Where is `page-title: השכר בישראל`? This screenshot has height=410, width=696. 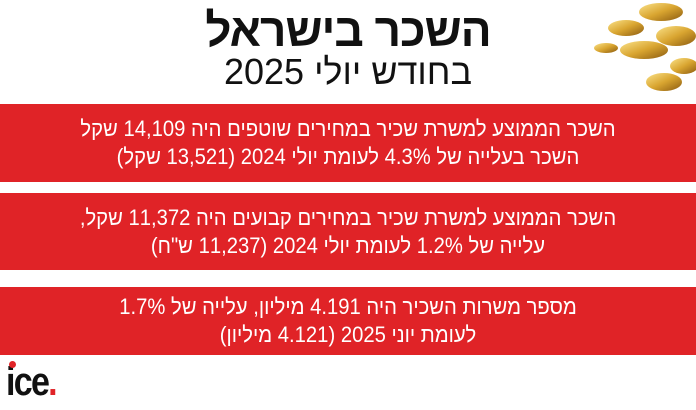 page-title: השכר בישראל is located at coordinates (348, 30).